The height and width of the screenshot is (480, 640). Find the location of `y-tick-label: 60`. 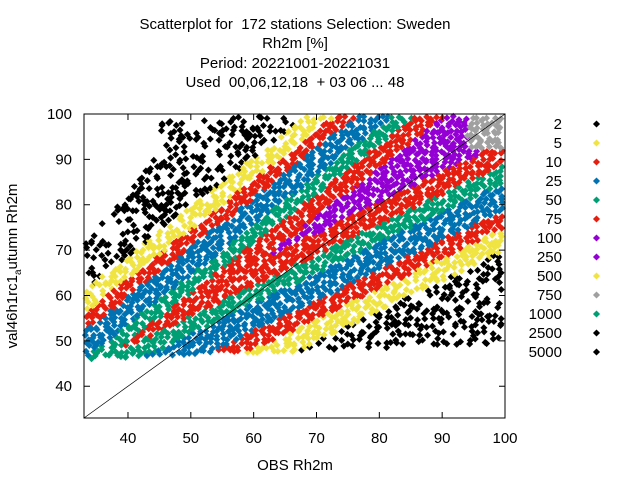

y-tick-label: 60 is located at coordinates (63, 295).